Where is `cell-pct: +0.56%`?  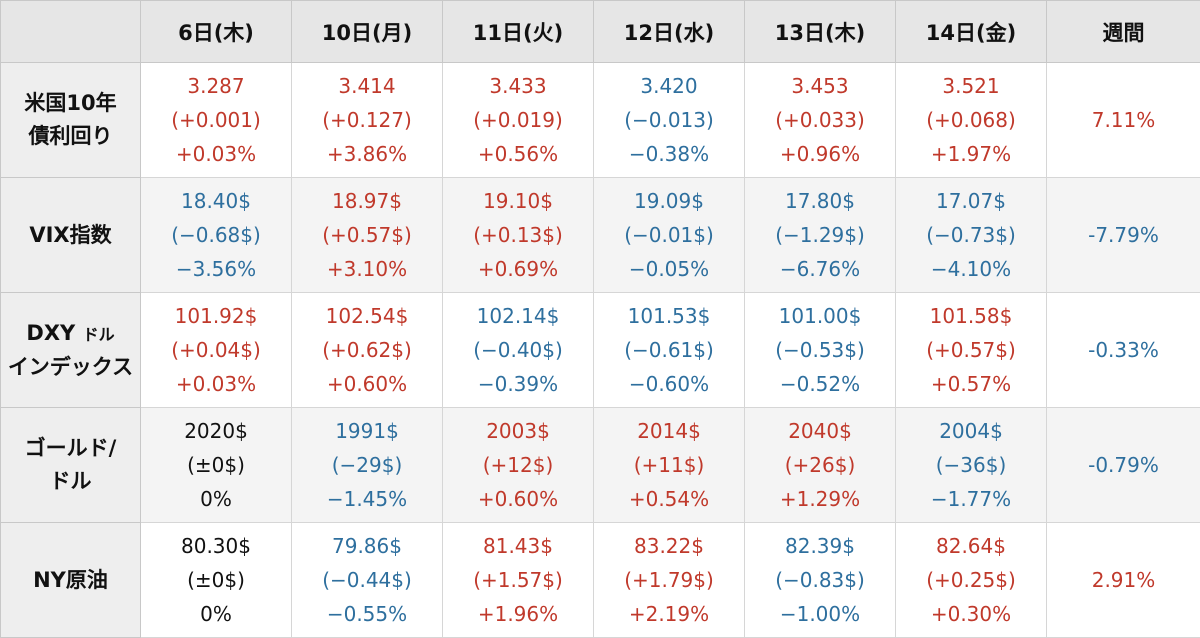 cell-pct: +0.56% is located at coordinates (518, 154).